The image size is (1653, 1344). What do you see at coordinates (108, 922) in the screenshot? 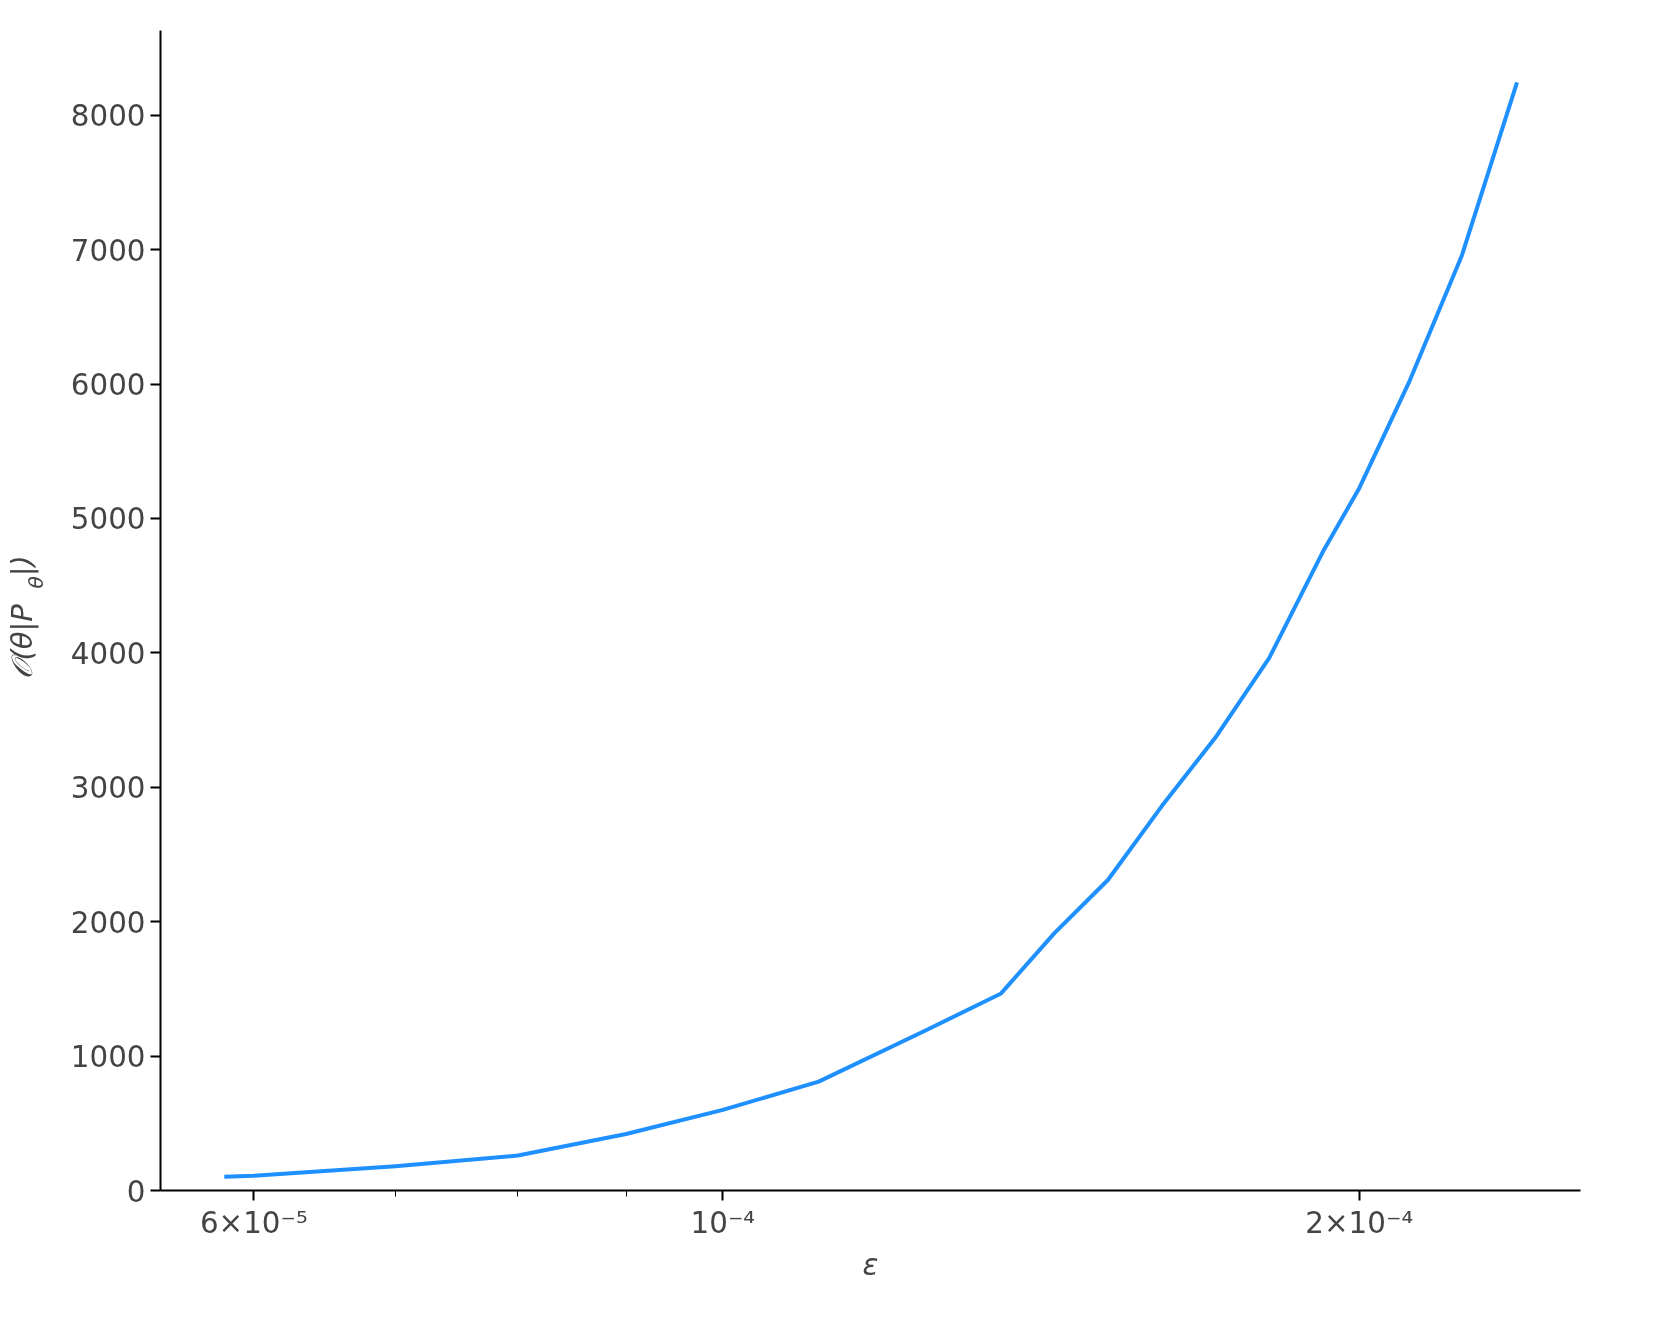
I see `y-tick-label: 2000` at bounding box center [108, 922].